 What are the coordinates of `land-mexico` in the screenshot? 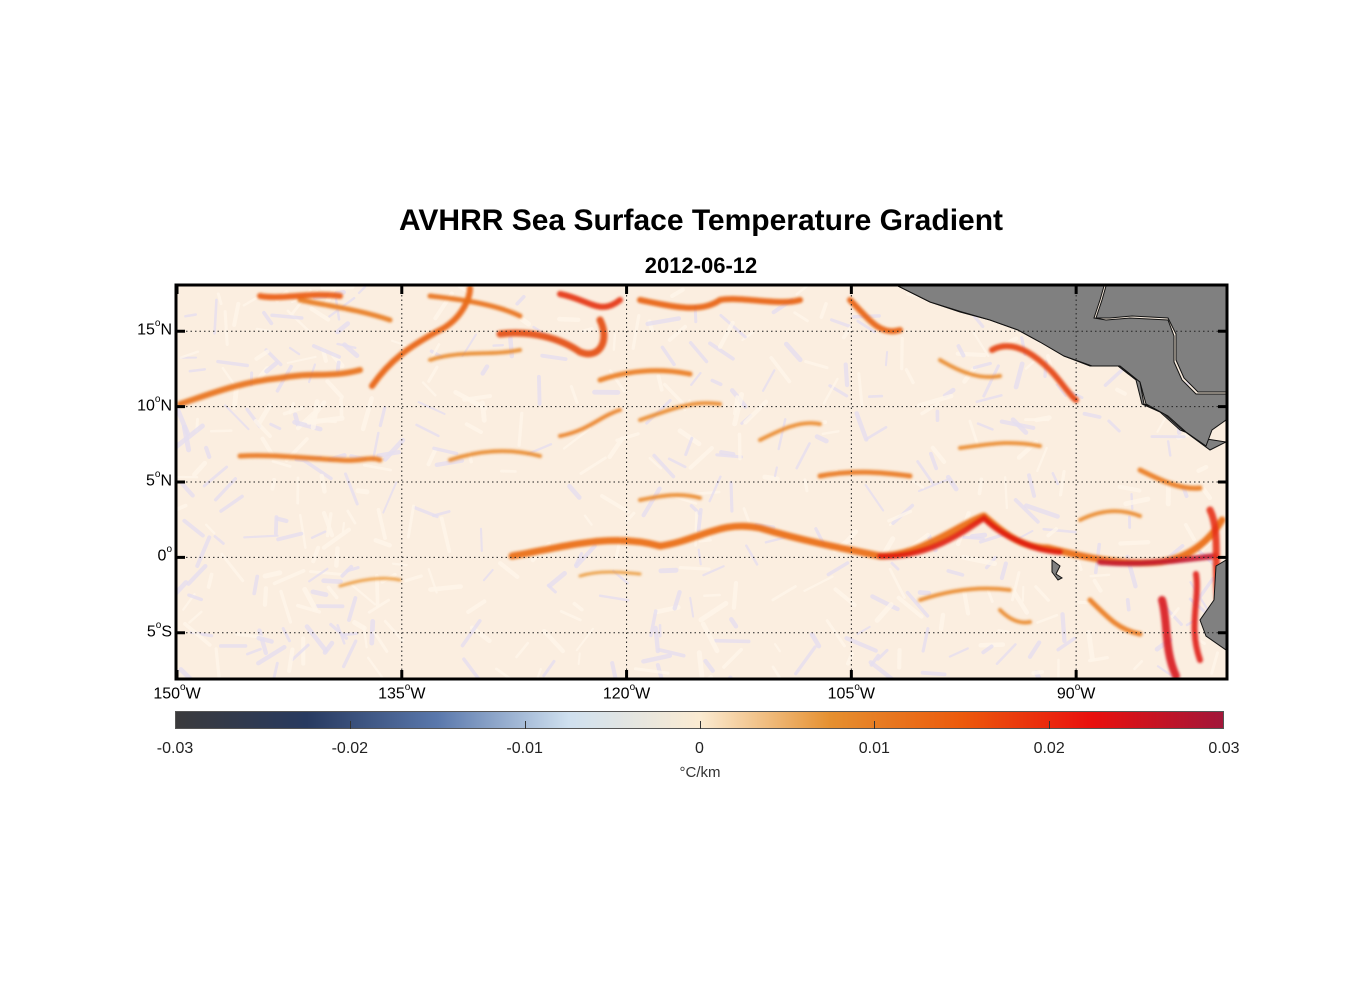 It's located at (1061, 366).